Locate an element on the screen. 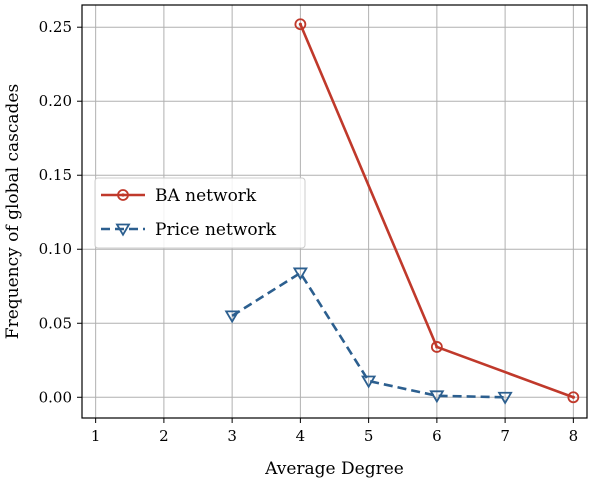  x-tick-label: 6 is located at coordinates (437, 436).